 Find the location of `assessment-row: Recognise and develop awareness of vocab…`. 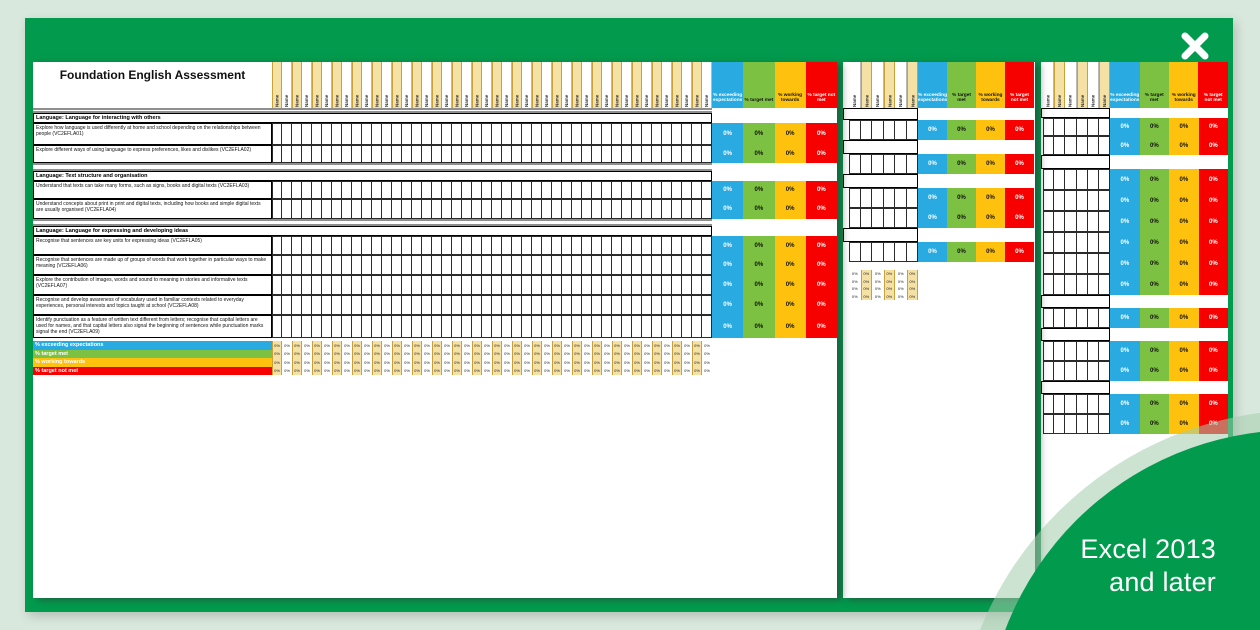

assessment-row: Recognise and develop awareness of vocab… is located at coordinates (435, 305).